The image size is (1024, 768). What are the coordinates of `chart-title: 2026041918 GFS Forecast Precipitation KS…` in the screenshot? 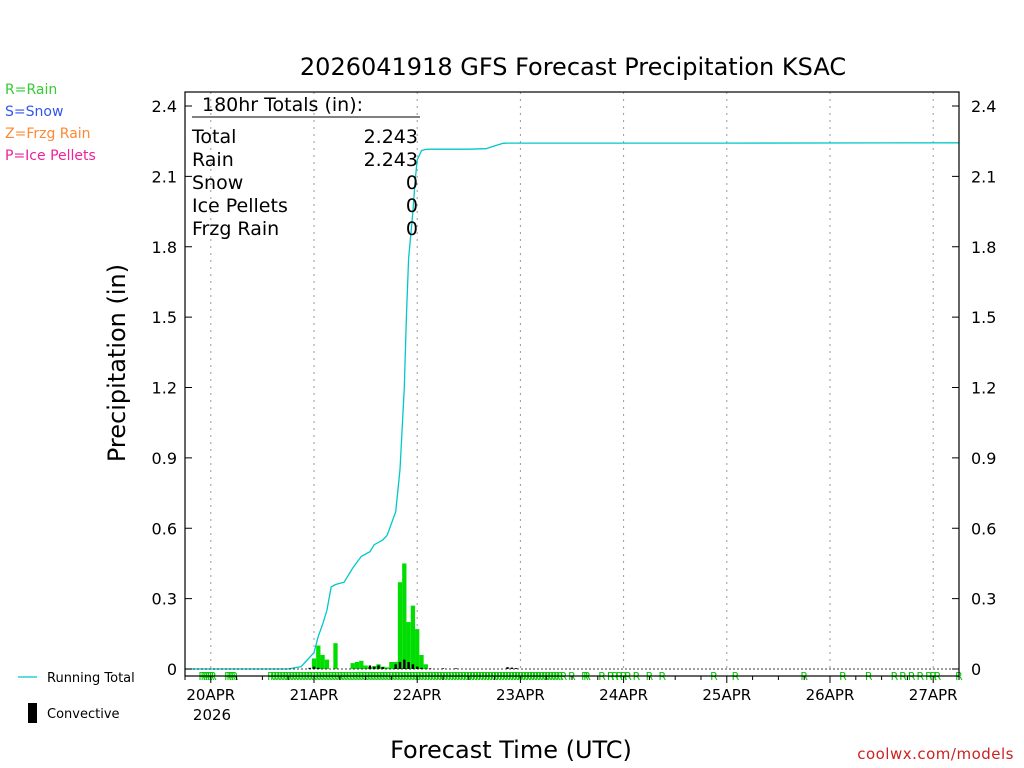 It's located at (573, 67).